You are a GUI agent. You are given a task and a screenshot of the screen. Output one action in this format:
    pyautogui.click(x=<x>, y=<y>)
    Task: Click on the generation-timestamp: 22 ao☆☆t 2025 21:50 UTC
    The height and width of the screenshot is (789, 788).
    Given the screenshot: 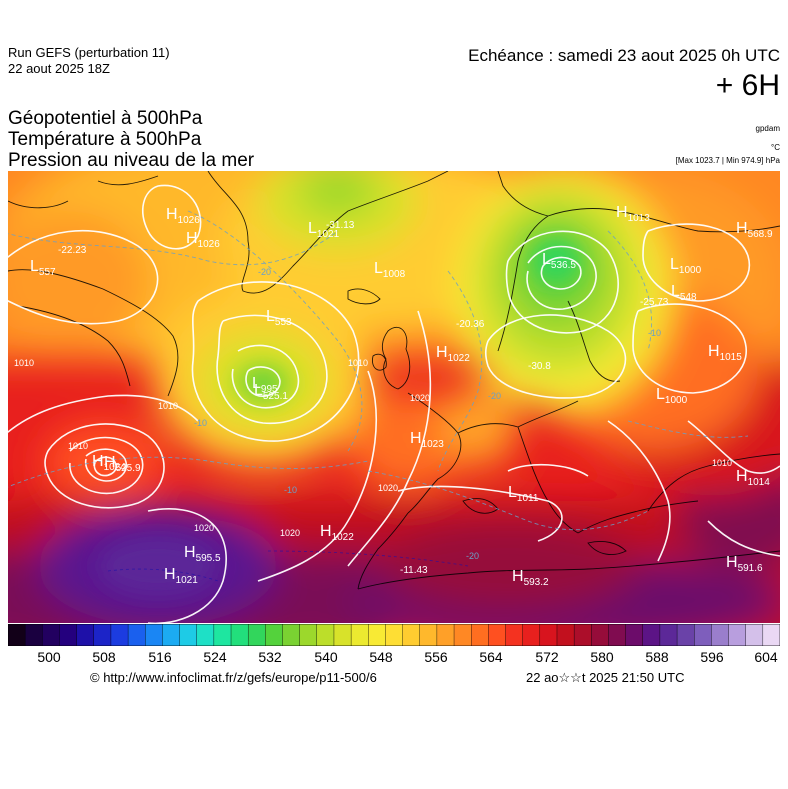 What is the action you would take?
    pyautogui.click(x=605, y=677)
    